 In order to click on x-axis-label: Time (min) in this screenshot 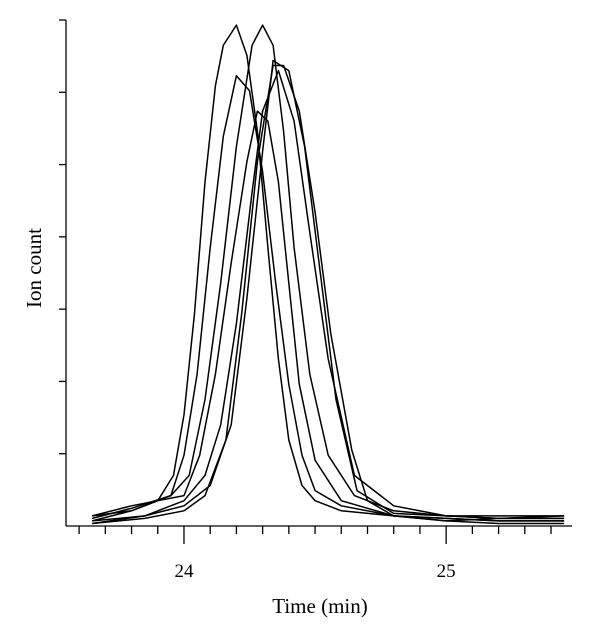, I will do `click(319, 606)`.